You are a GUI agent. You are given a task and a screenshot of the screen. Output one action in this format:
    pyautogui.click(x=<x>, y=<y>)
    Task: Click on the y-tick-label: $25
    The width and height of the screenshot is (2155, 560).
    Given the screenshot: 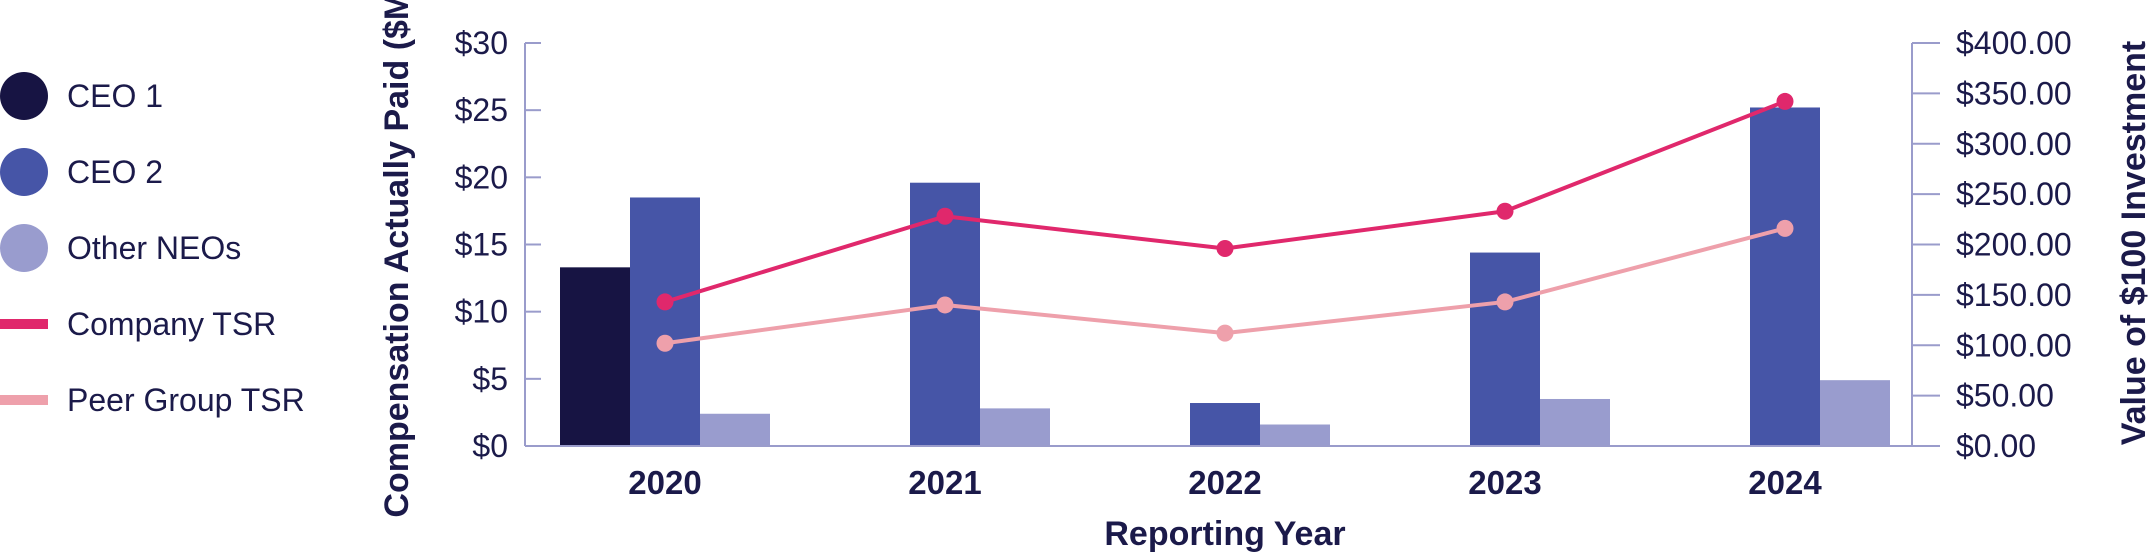 What is the action you would take?
    pyautogui.click(x=481, y=110)
    